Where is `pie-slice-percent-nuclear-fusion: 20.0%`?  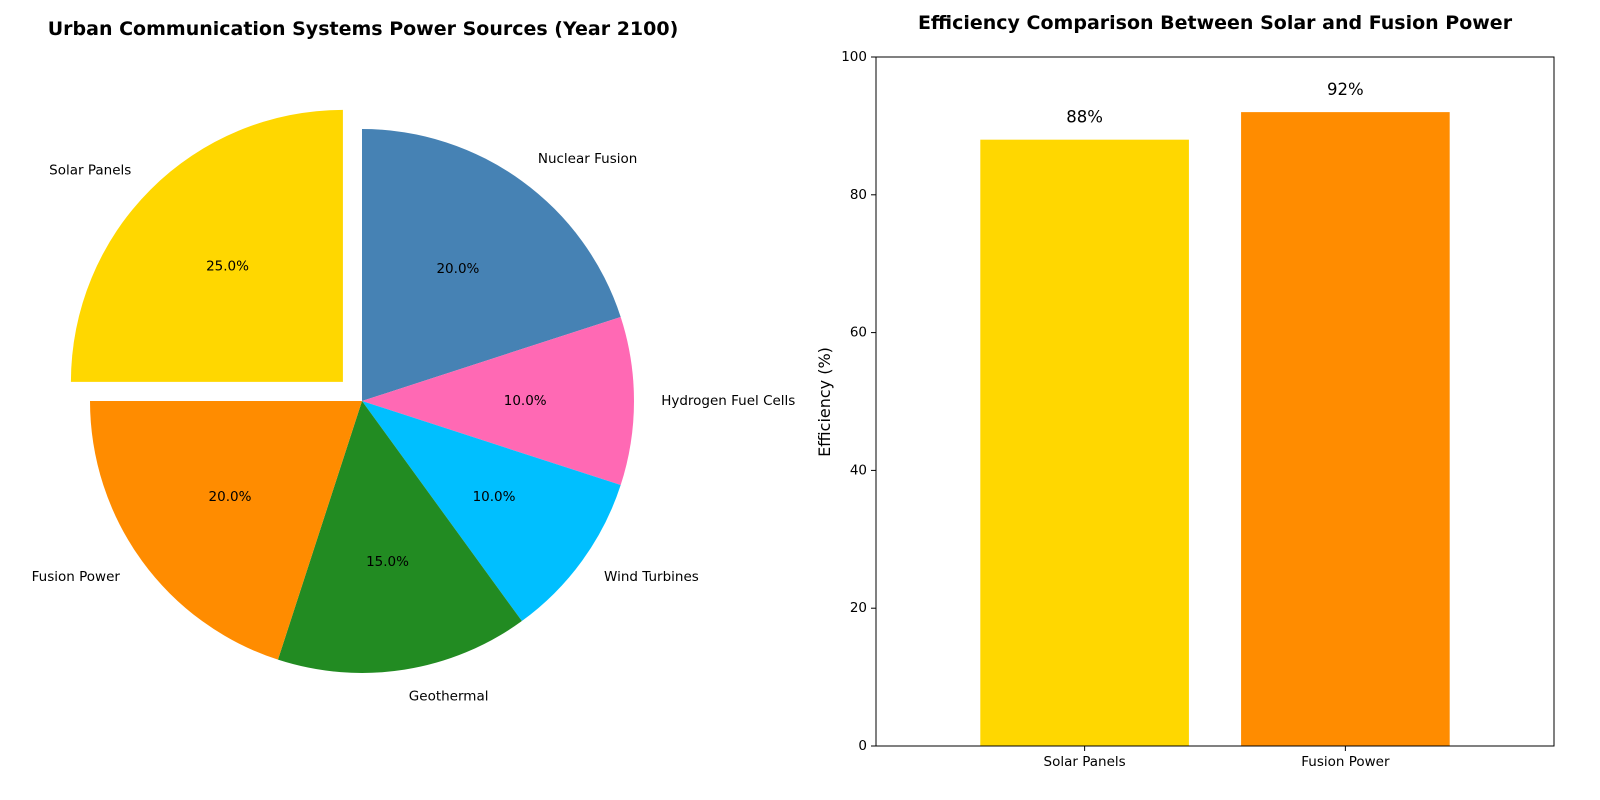
pie-slice-percent-nuclear-fusion: 20.0% is located at coordinates (457, 269).